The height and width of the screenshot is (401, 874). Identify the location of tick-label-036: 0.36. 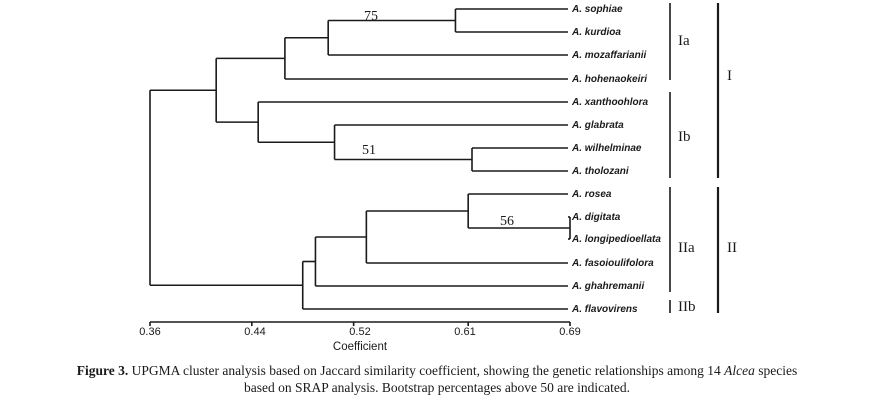
(149, 332).